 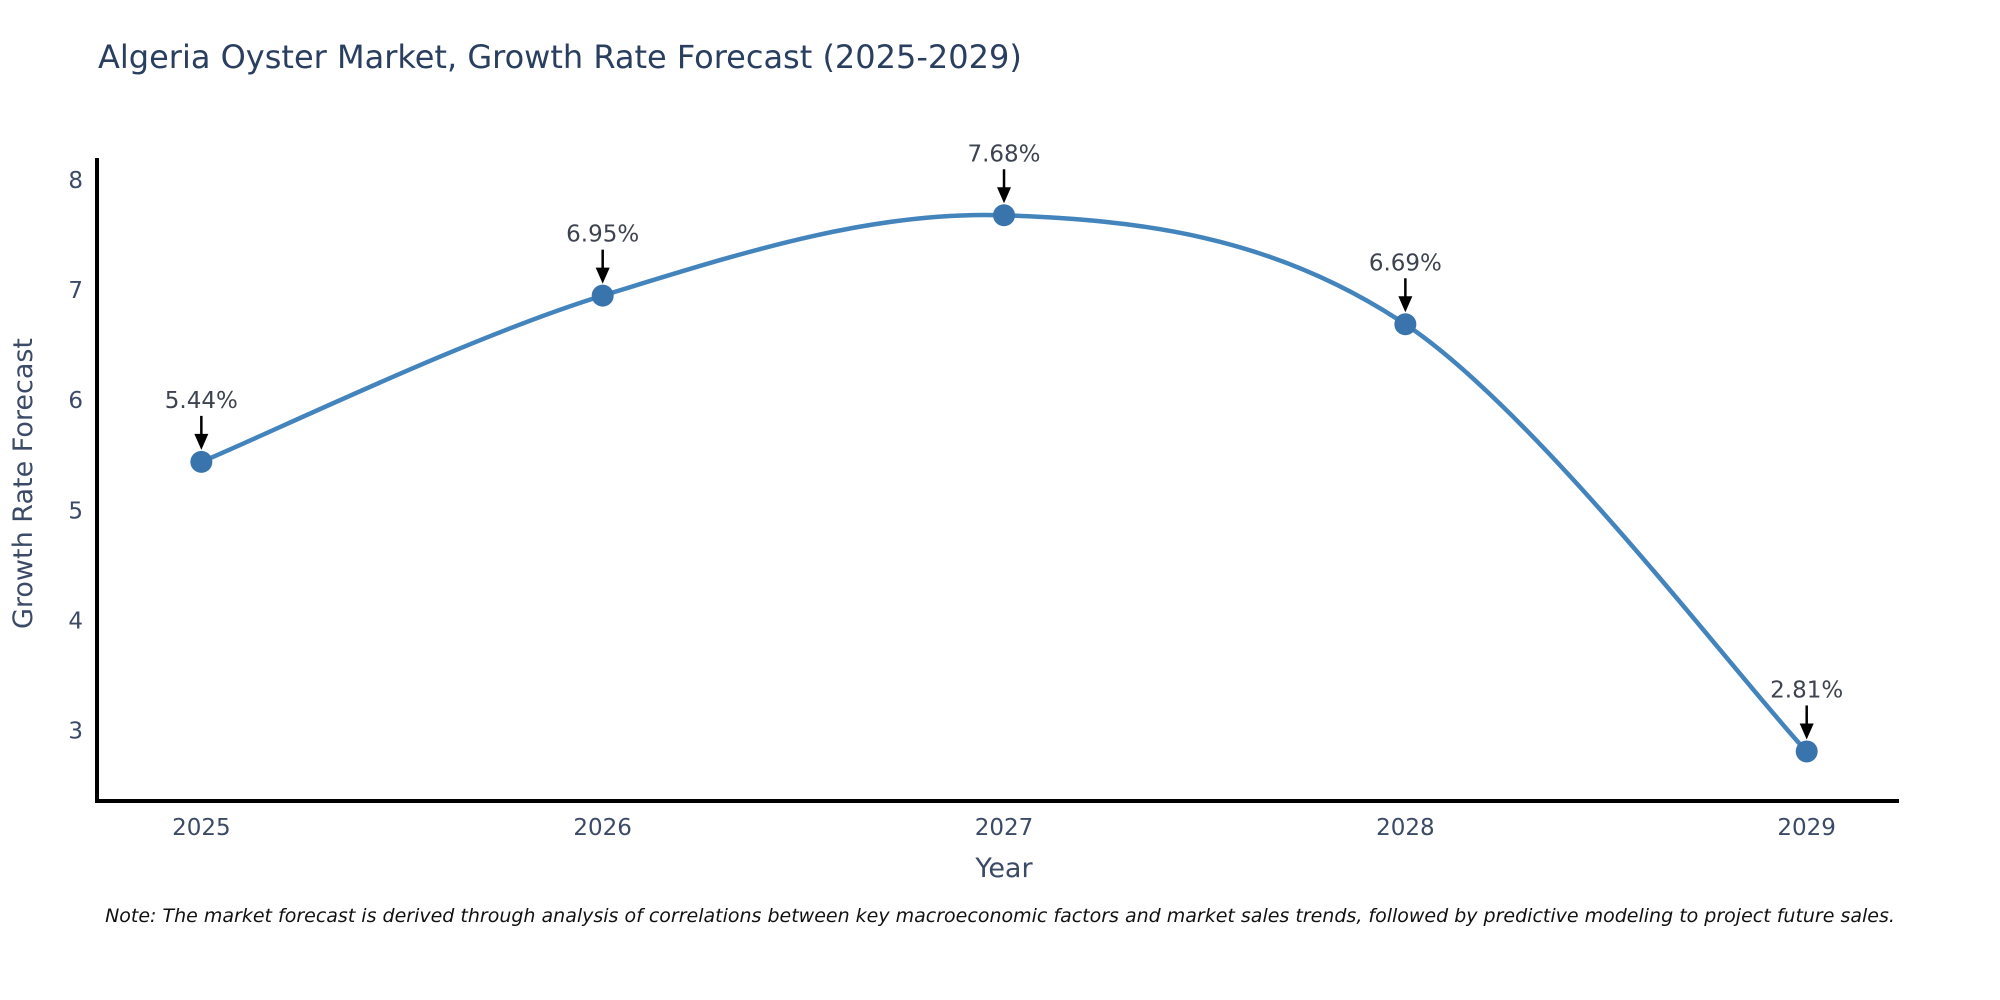 What do you see at coordinates (1003, 154) in the screenshot?
I see `annotation-label: 7.68%` at bounding box center [1003, 154].